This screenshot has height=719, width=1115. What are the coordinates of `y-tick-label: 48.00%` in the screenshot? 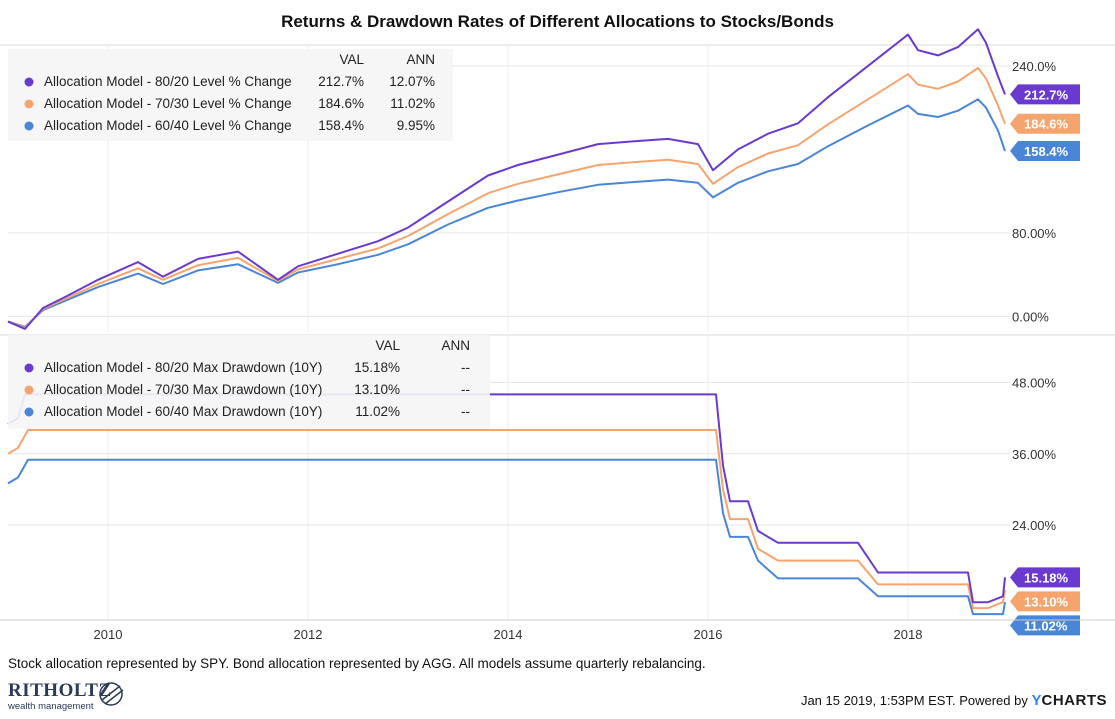 It's located at (1034, 383).